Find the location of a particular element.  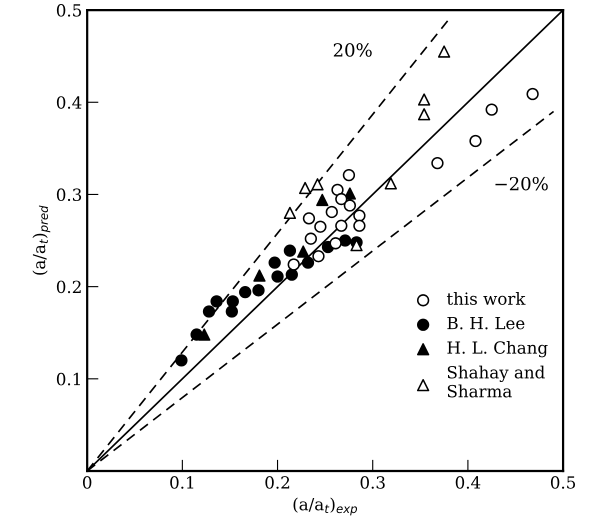

legend-label: Shahay and Sharma is located at coordinates (496, 382).